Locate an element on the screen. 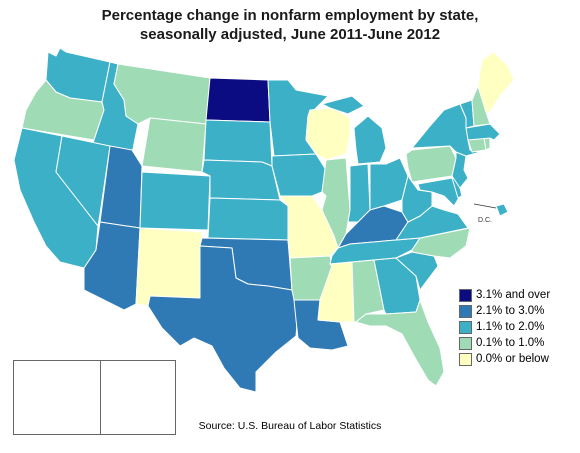 This screenshot has width=580, height=453. state-pa is located at coordinates (431, 164).